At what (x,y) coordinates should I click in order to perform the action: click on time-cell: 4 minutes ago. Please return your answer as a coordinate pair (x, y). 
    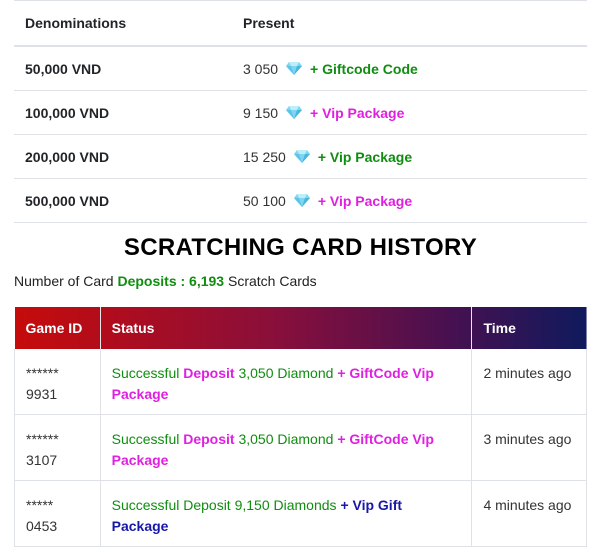
    Looking at the image, I should click on (529, 513).